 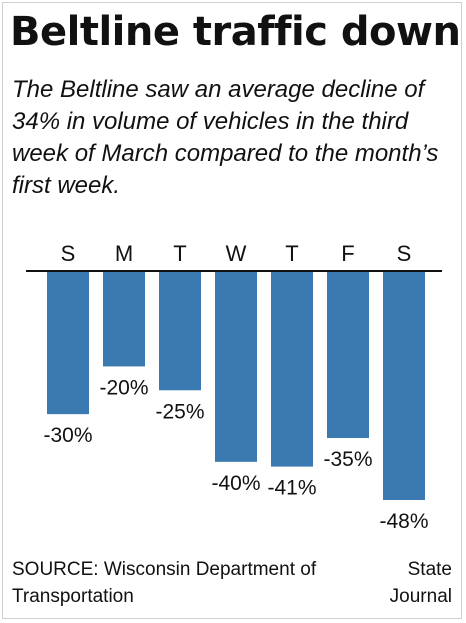 What do you see at coordinates (235, 32) in the screenshot?
I see `page-title: Beltline traffic down` at bounding box center [235, 32].